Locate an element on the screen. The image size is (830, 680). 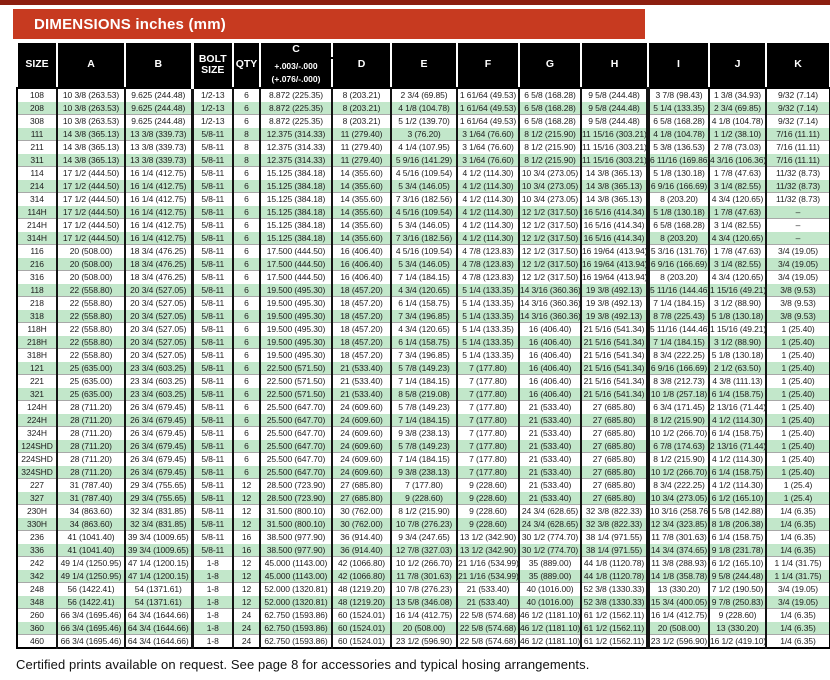
value-cell: 31 (787.40) is located at coordinates (90, 485).